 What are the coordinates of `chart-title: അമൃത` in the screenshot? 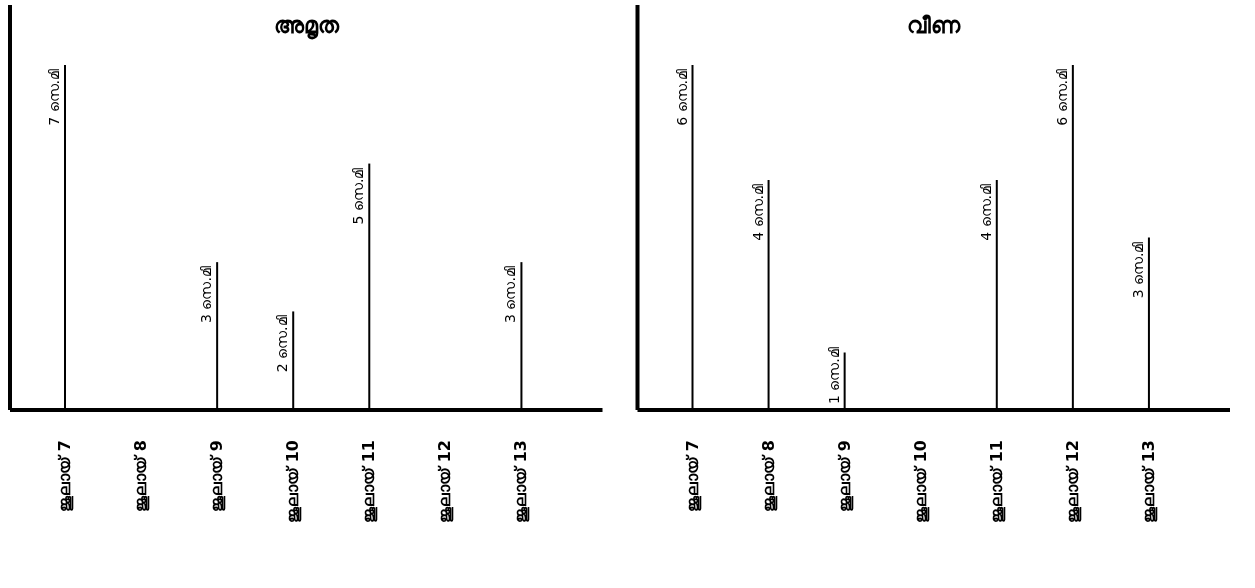 It's located at (306, 26).